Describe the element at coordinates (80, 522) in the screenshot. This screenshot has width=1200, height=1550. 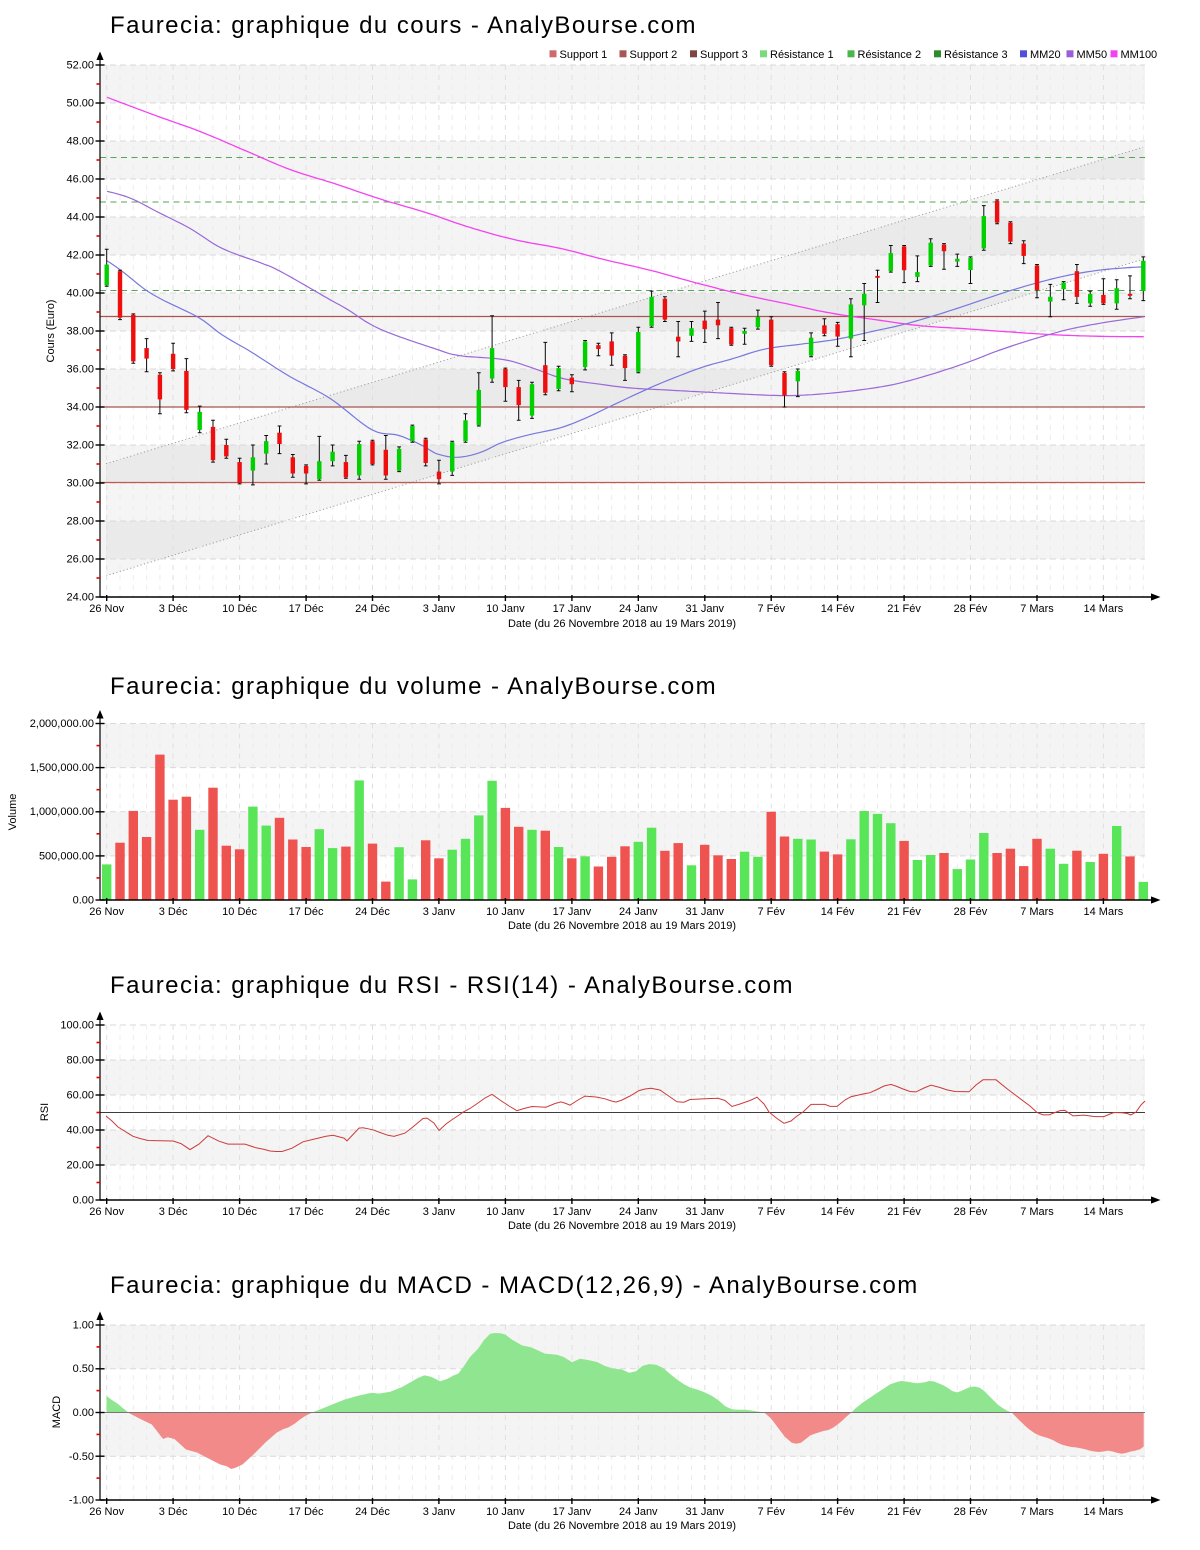
I see `svg-text: 28.00` at that location.